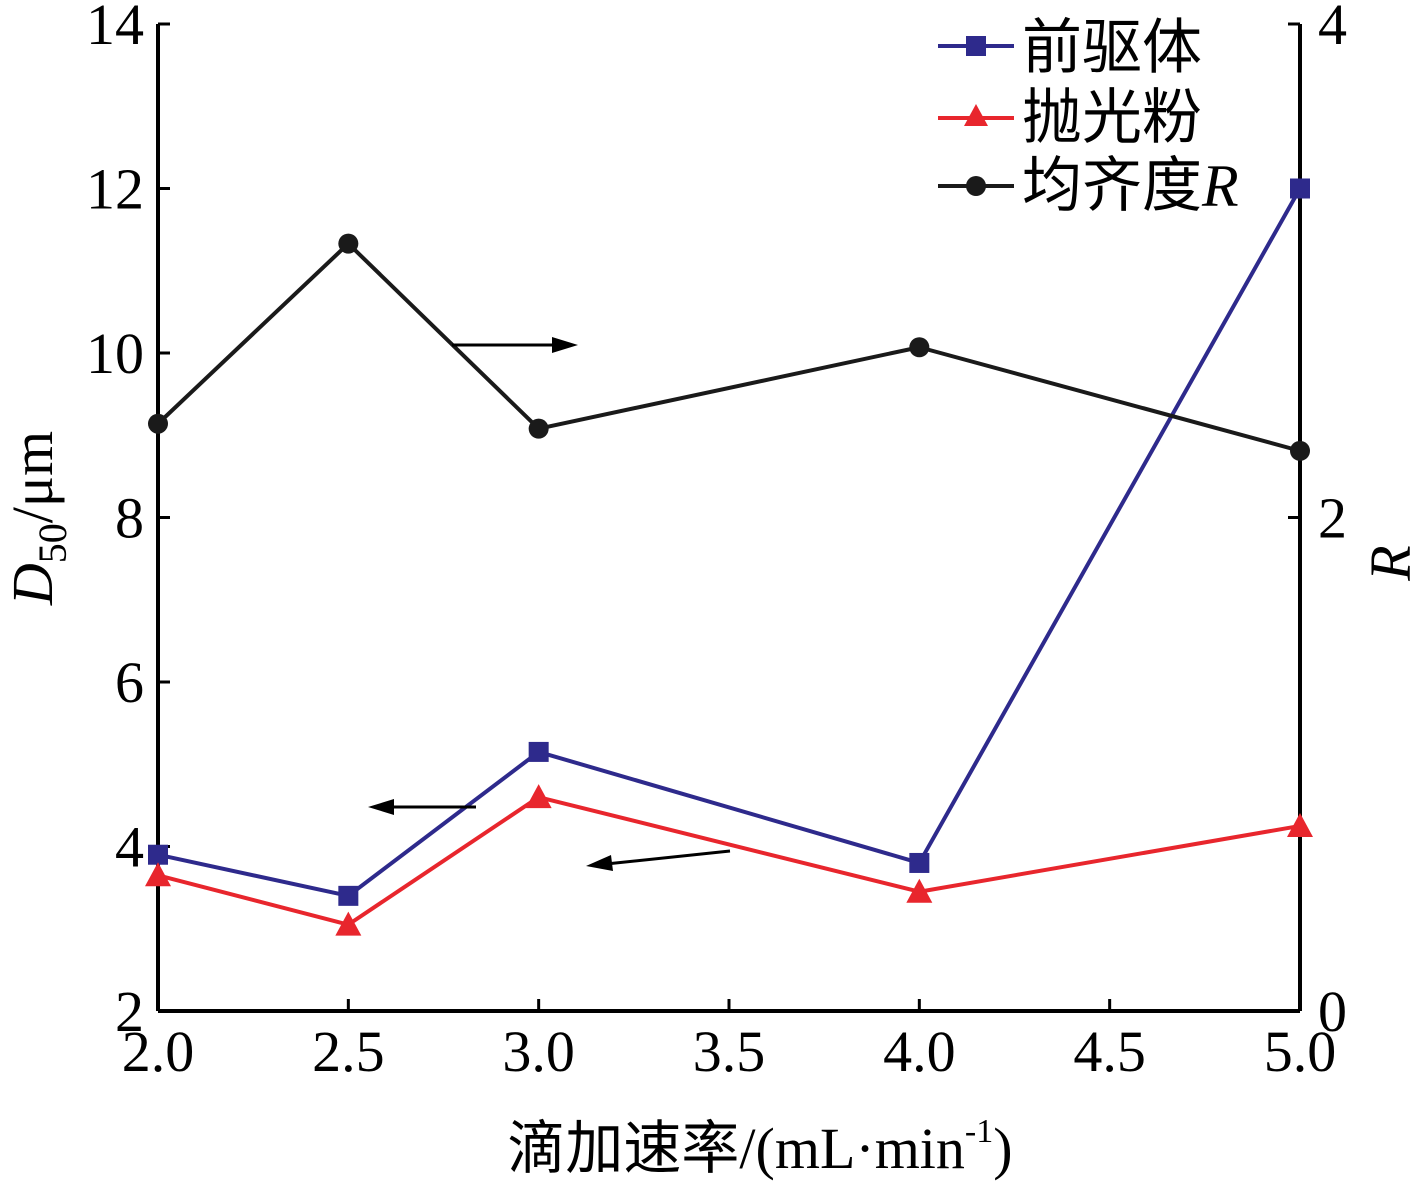  What do you see at coordinates (1332, 1011) in the screenshot?
I see `y-right-tick-label: 0` at bounding box center [1332, 1011].